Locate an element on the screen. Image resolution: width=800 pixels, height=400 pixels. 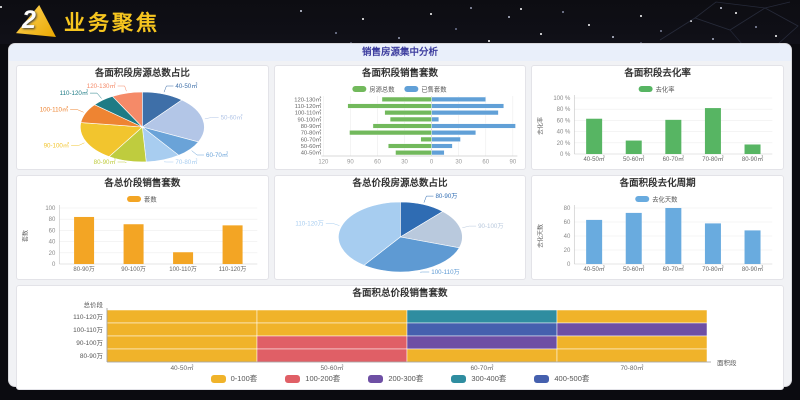
pie-slice-50-60㎡ is located at coordinates (173, 121).